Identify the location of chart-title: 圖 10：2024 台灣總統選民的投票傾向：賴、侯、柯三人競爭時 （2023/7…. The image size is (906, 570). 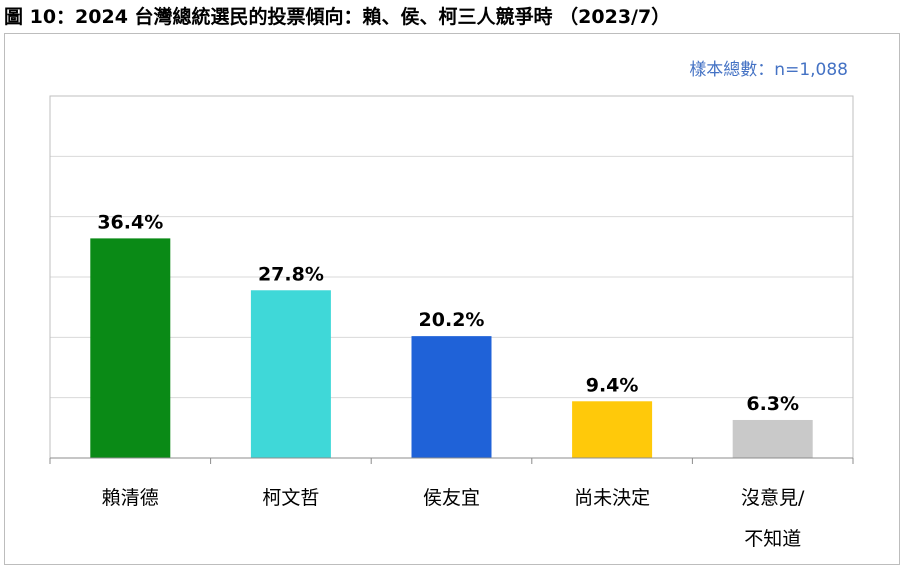
(337, 17).